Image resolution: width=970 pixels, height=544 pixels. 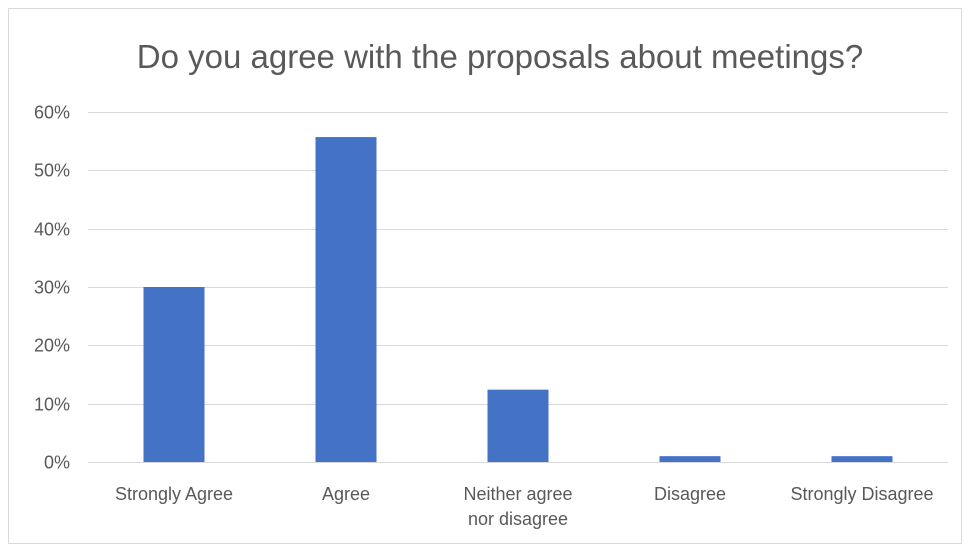 I want to click on y-tick-label: 0%, so click(x=57, y=463).